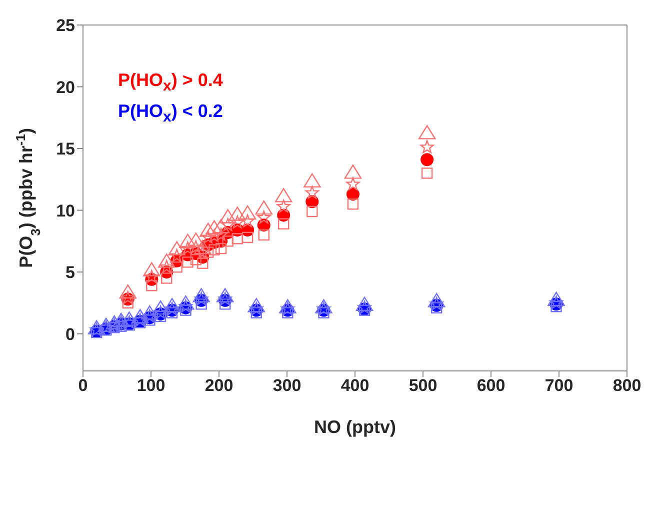  Describe the element at coordinates (65, 210) in the screenshot. I see `y-tick-label: 10` at that location.